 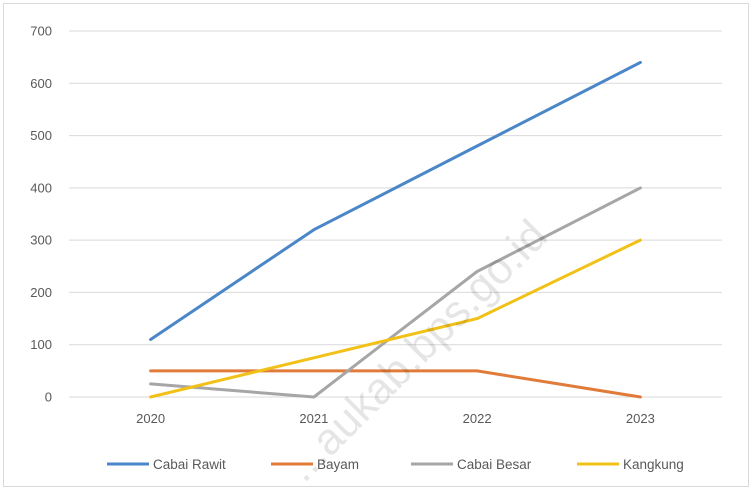 What do you see at coordinates (41, 214) in the screenshot?
I see `y-axis: 0 100 200 300 400 500 600 700` at bounding box center [41, 214].